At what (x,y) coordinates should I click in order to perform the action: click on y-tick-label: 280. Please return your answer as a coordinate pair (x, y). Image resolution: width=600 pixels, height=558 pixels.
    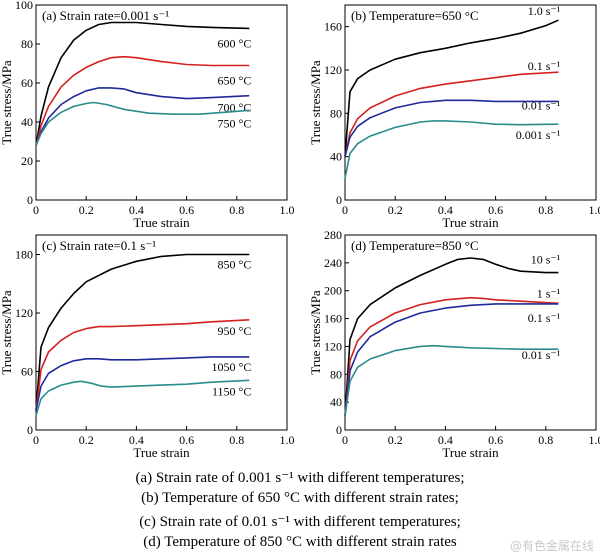
    Looking at the image, I should click on (333, 235).